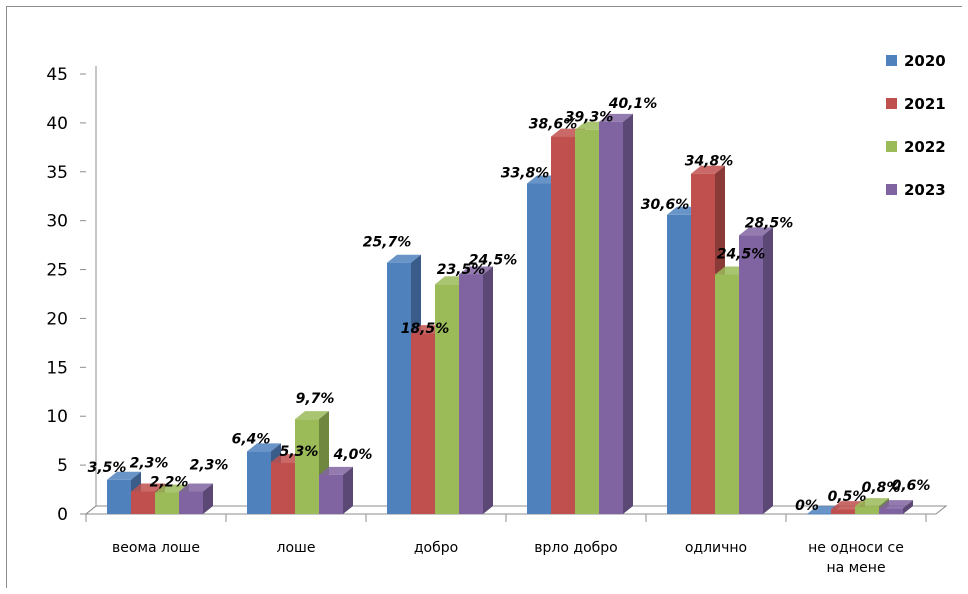  Describe the element at coordinates (575, 548) in the screenshot. I see `category-label: врло добро` at that location.